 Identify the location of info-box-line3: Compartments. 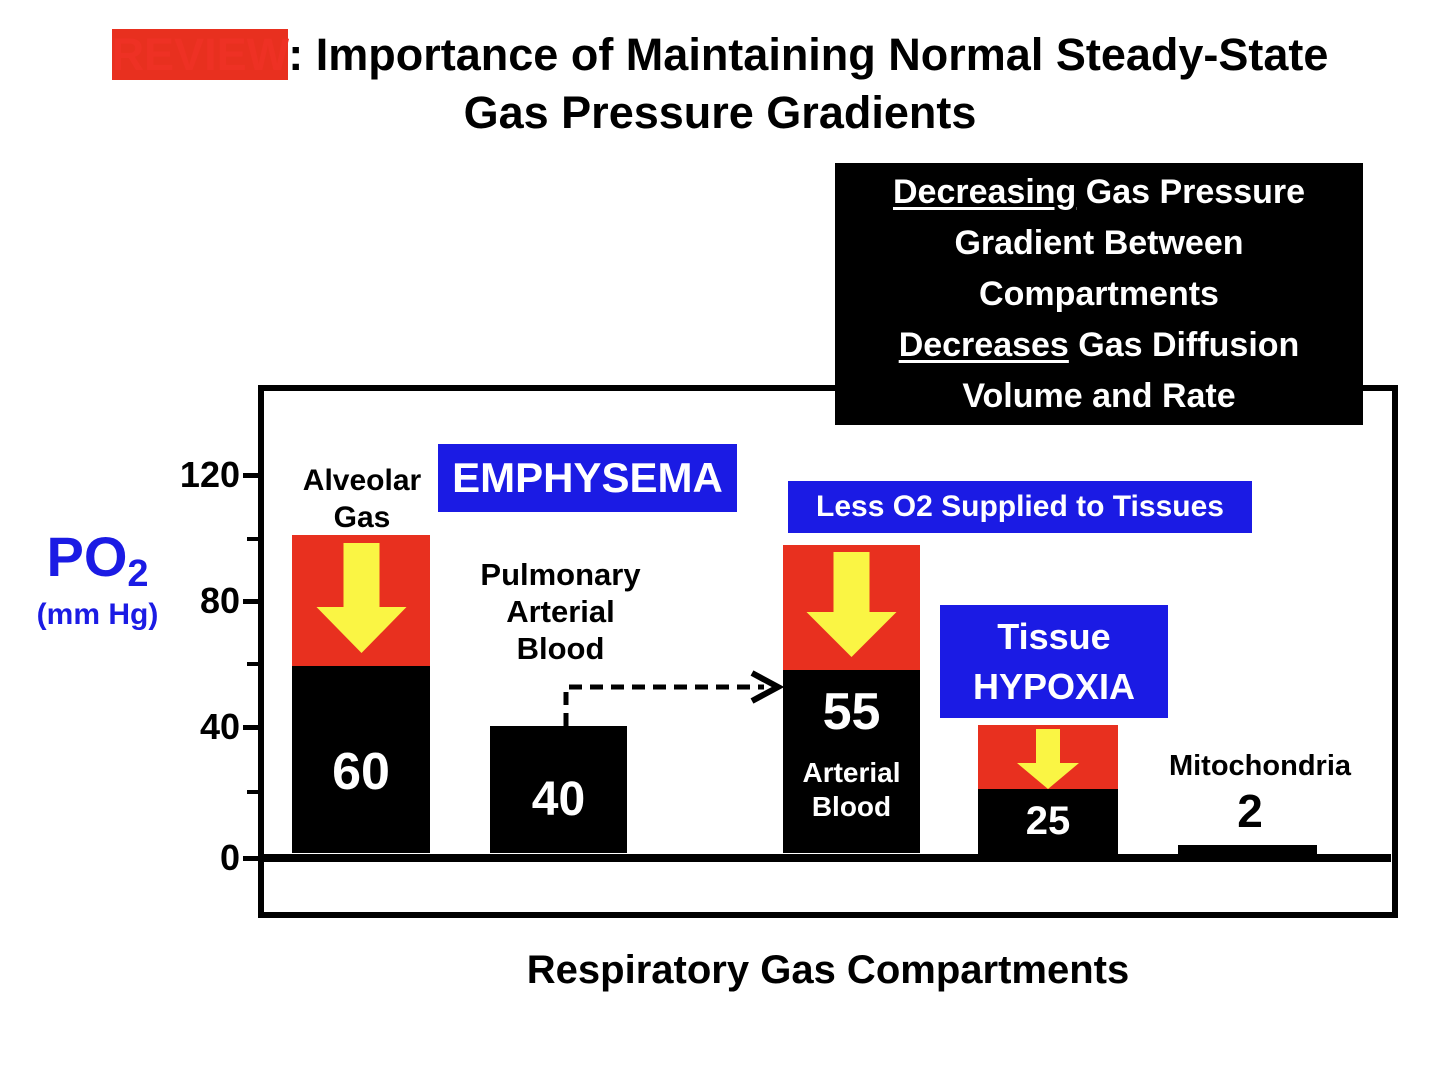
(1099, 293).